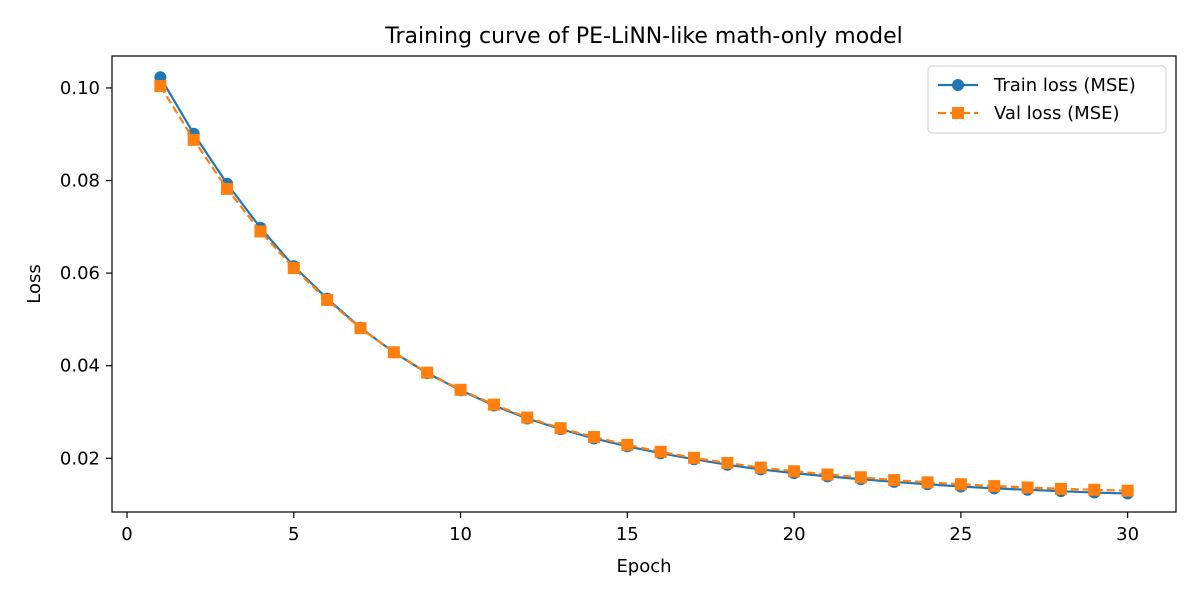 This screenshot has height=600, width=1200. I want to click on legend-entry: Val loss (MSE), so click(1029, 113).